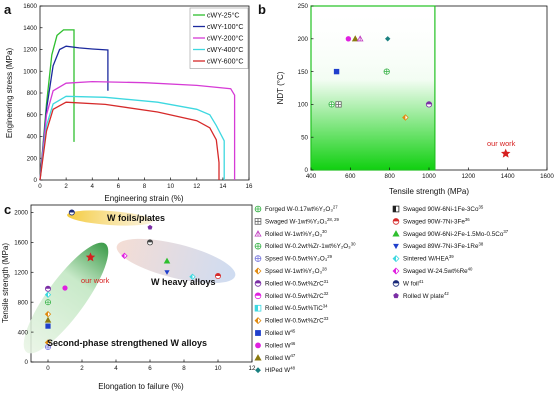  What do you see at coordinates (429, 176) in the screenshot?
I see `panel-b-xtick-label: 1000` at bounding box center [429, 176].